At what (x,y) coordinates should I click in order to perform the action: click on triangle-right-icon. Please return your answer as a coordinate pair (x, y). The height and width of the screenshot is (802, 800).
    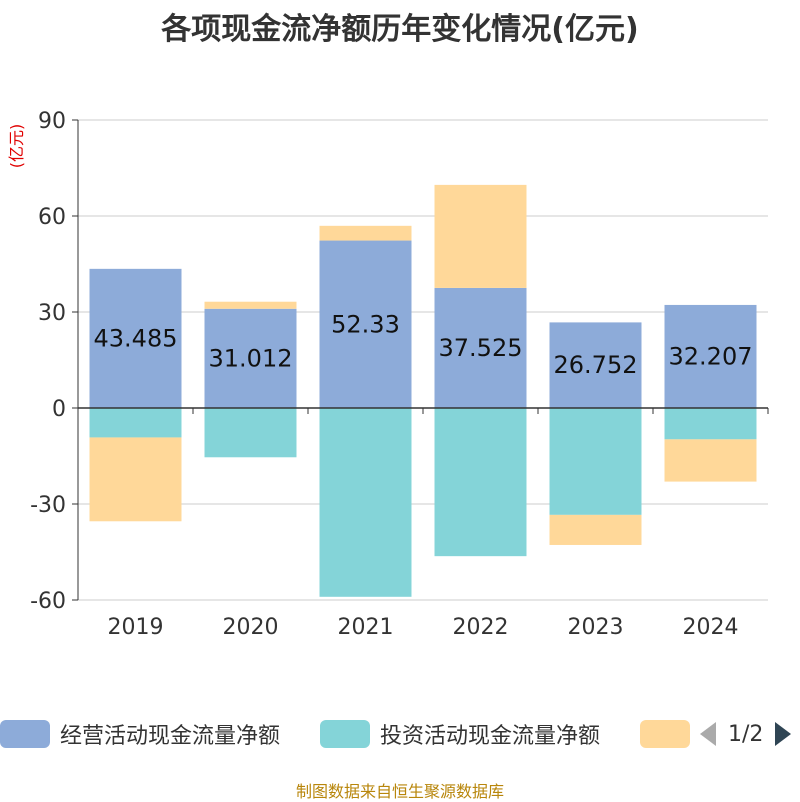
    Looking at the image, I should click on (783, 734).